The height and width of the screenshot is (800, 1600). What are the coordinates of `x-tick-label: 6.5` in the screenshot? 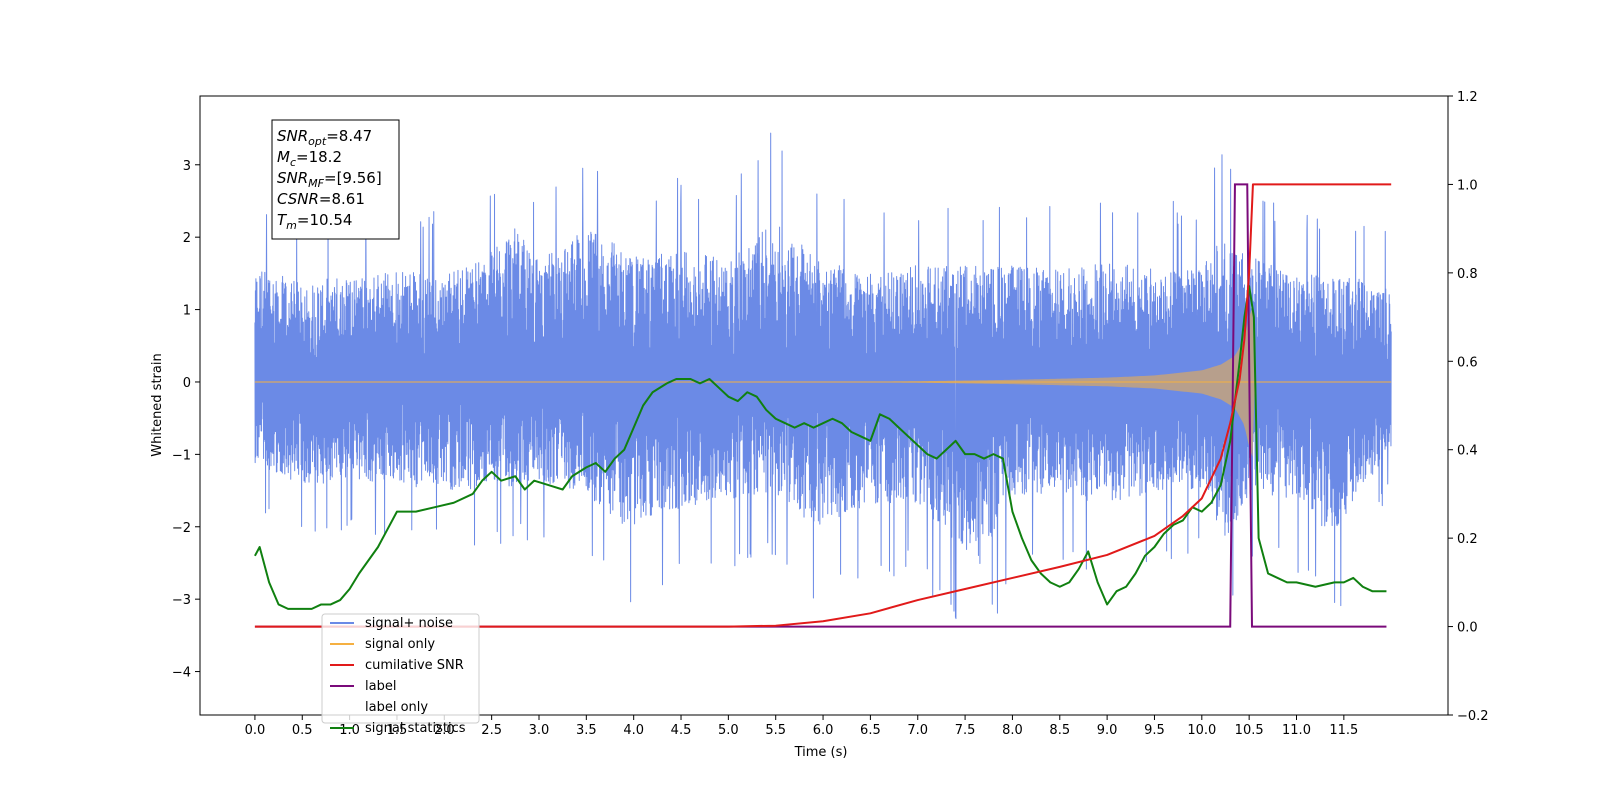 It's located at (870, 730).